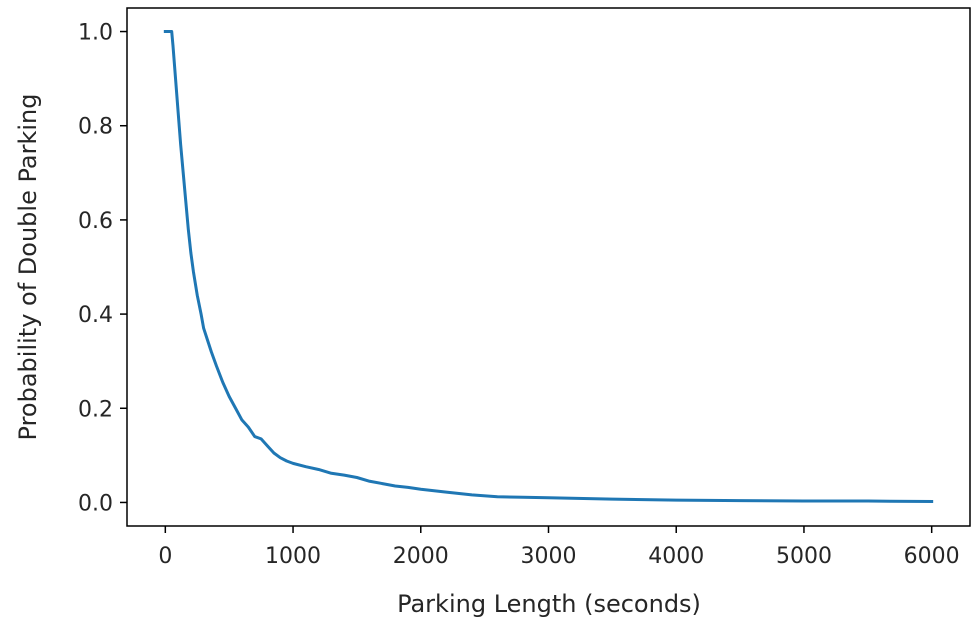 Image resolution: width=974 pixels, height=620 pixels. I want to click on y-tick-label: 0.8, so click(95, 127).